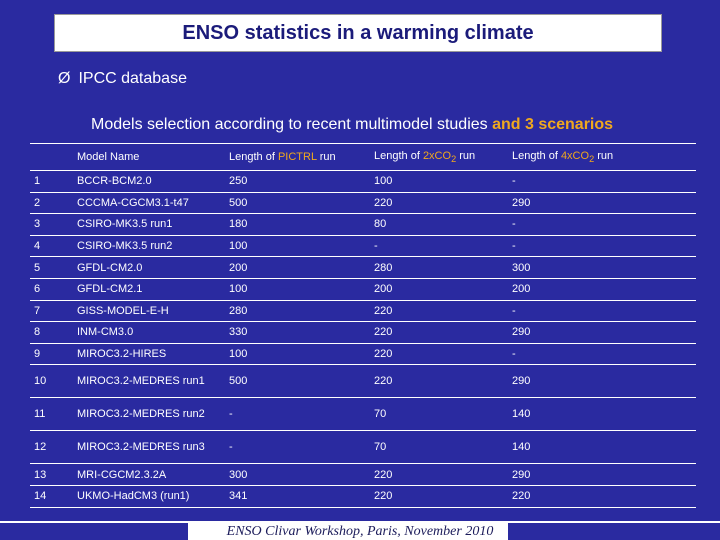 The width and height of the screenshot is (720, 540). Describe the element at coordinates (553, 124) in the screenshot. I see `subtitle-highlight: and 3 scenarios` at that location.